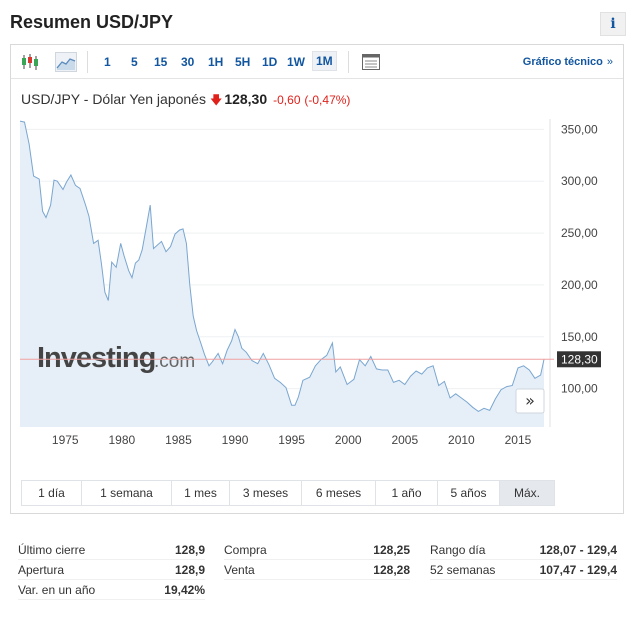 Image resolution: width=640 pixels, height=618 pixels. Describe the element at coordinates (111, 550) in the screenshot. I see `stat-last-close: Último cierre 128,9` at that location.